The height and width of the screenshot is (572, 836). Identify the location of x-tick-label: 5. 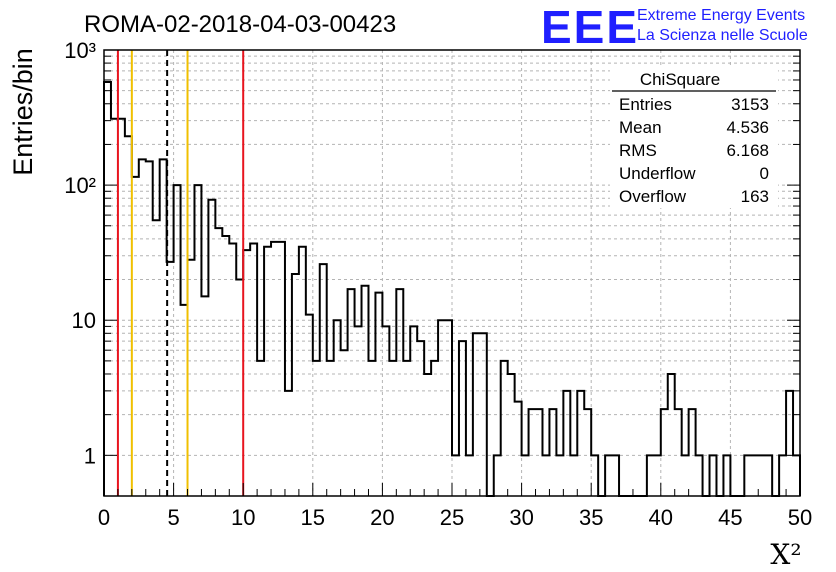
(173, 517).